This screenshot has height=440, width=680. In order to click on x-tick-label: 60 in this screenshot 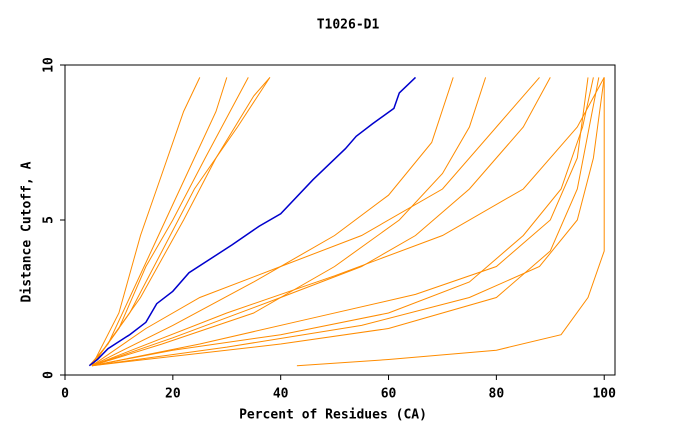, I will do `click(389, 394)`.